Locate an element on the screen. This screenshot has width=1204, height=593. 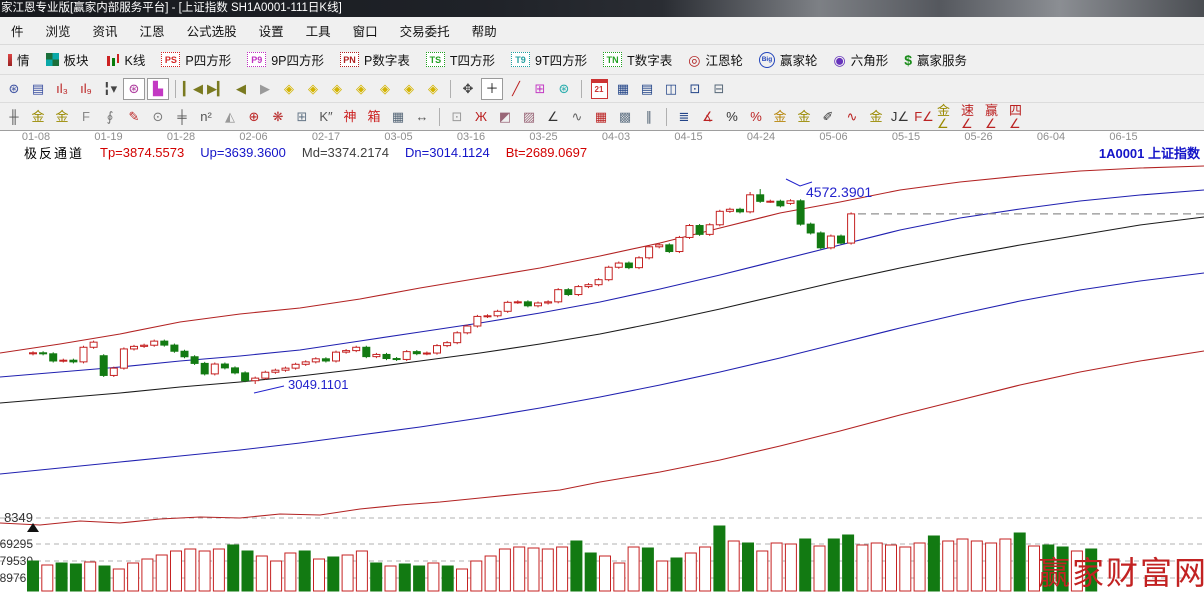
wave-tool-icon: ∿ is located at coordinates (577, 116).